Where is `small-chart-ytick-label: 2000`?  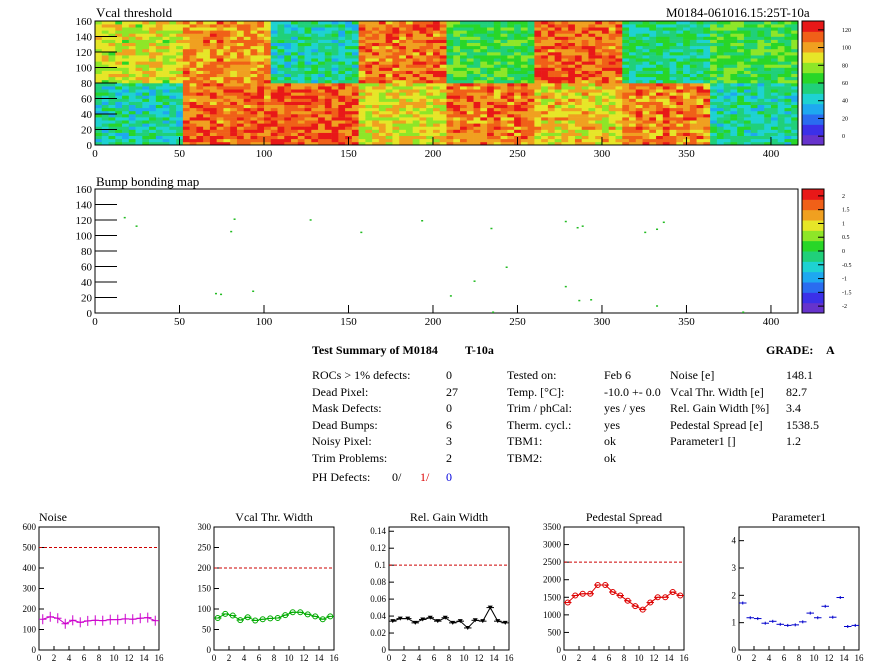 small-chart-ytick-label: 2000 is located at coordinates (552, 580).